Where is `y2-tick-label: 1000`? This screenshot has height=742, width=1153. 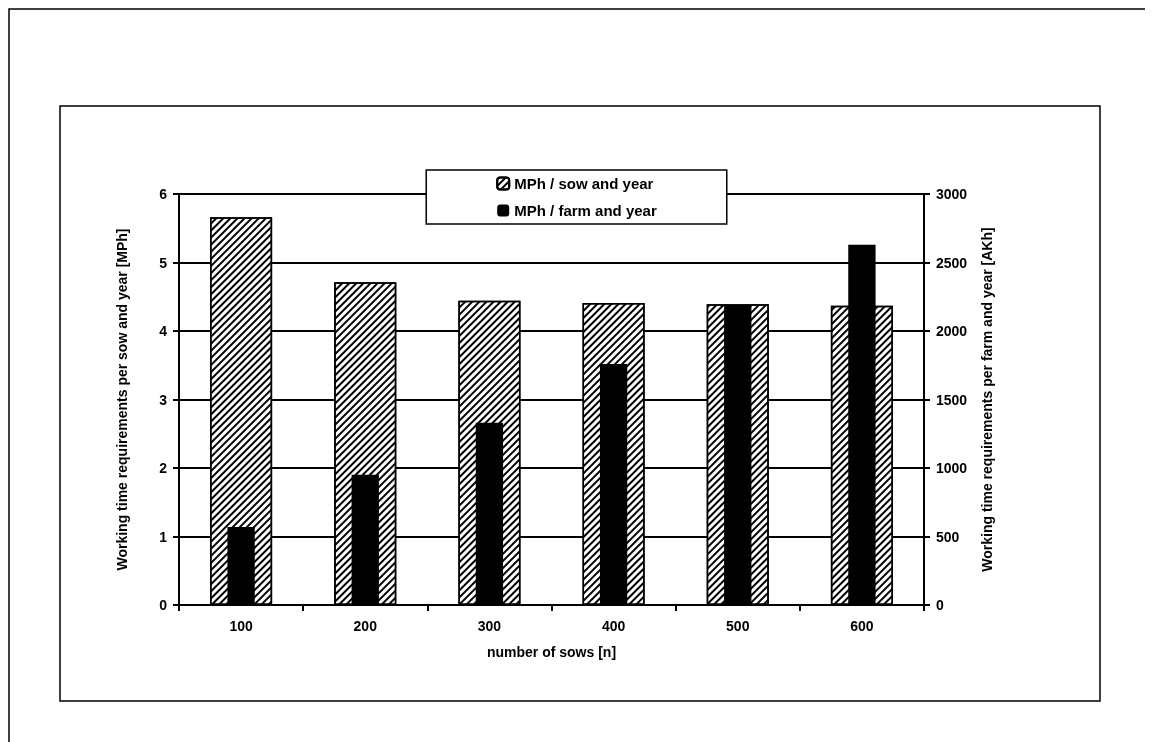 y2-tick-label: 1000 is located at coordinates (952, 468).